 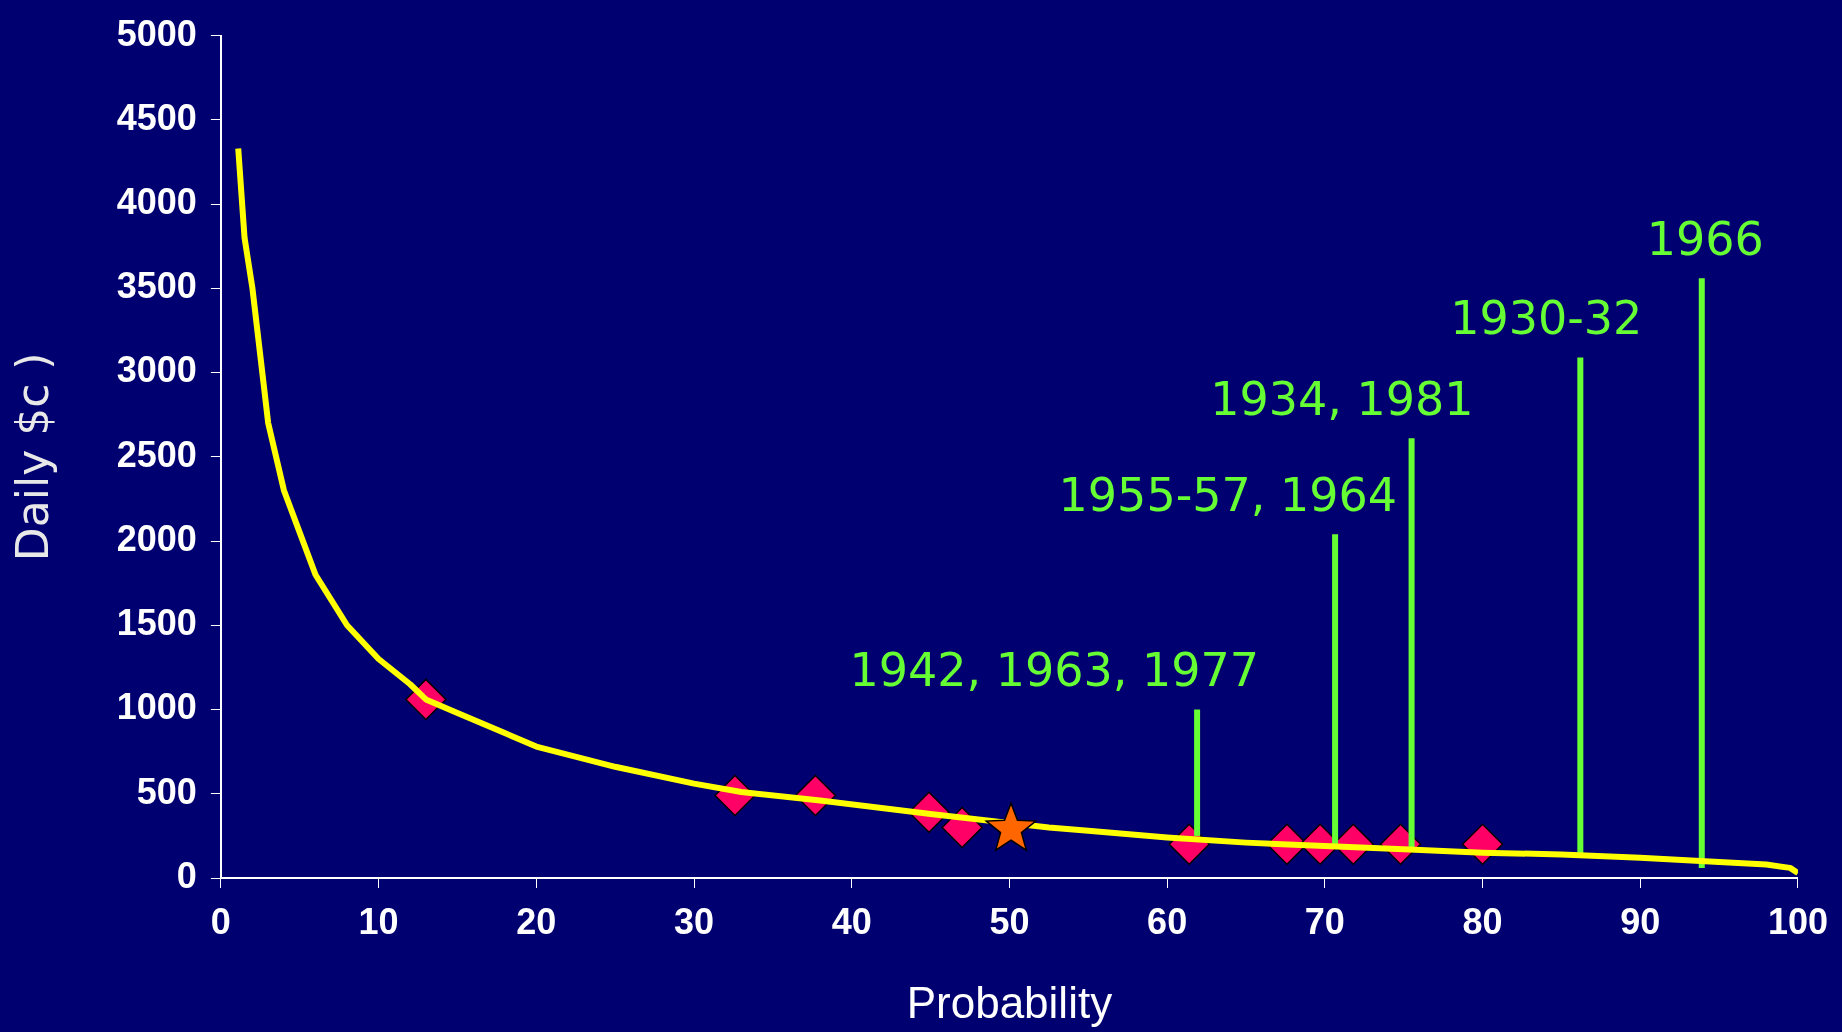 I want to click on annotation: 1966, so click(x=1705, y=239).